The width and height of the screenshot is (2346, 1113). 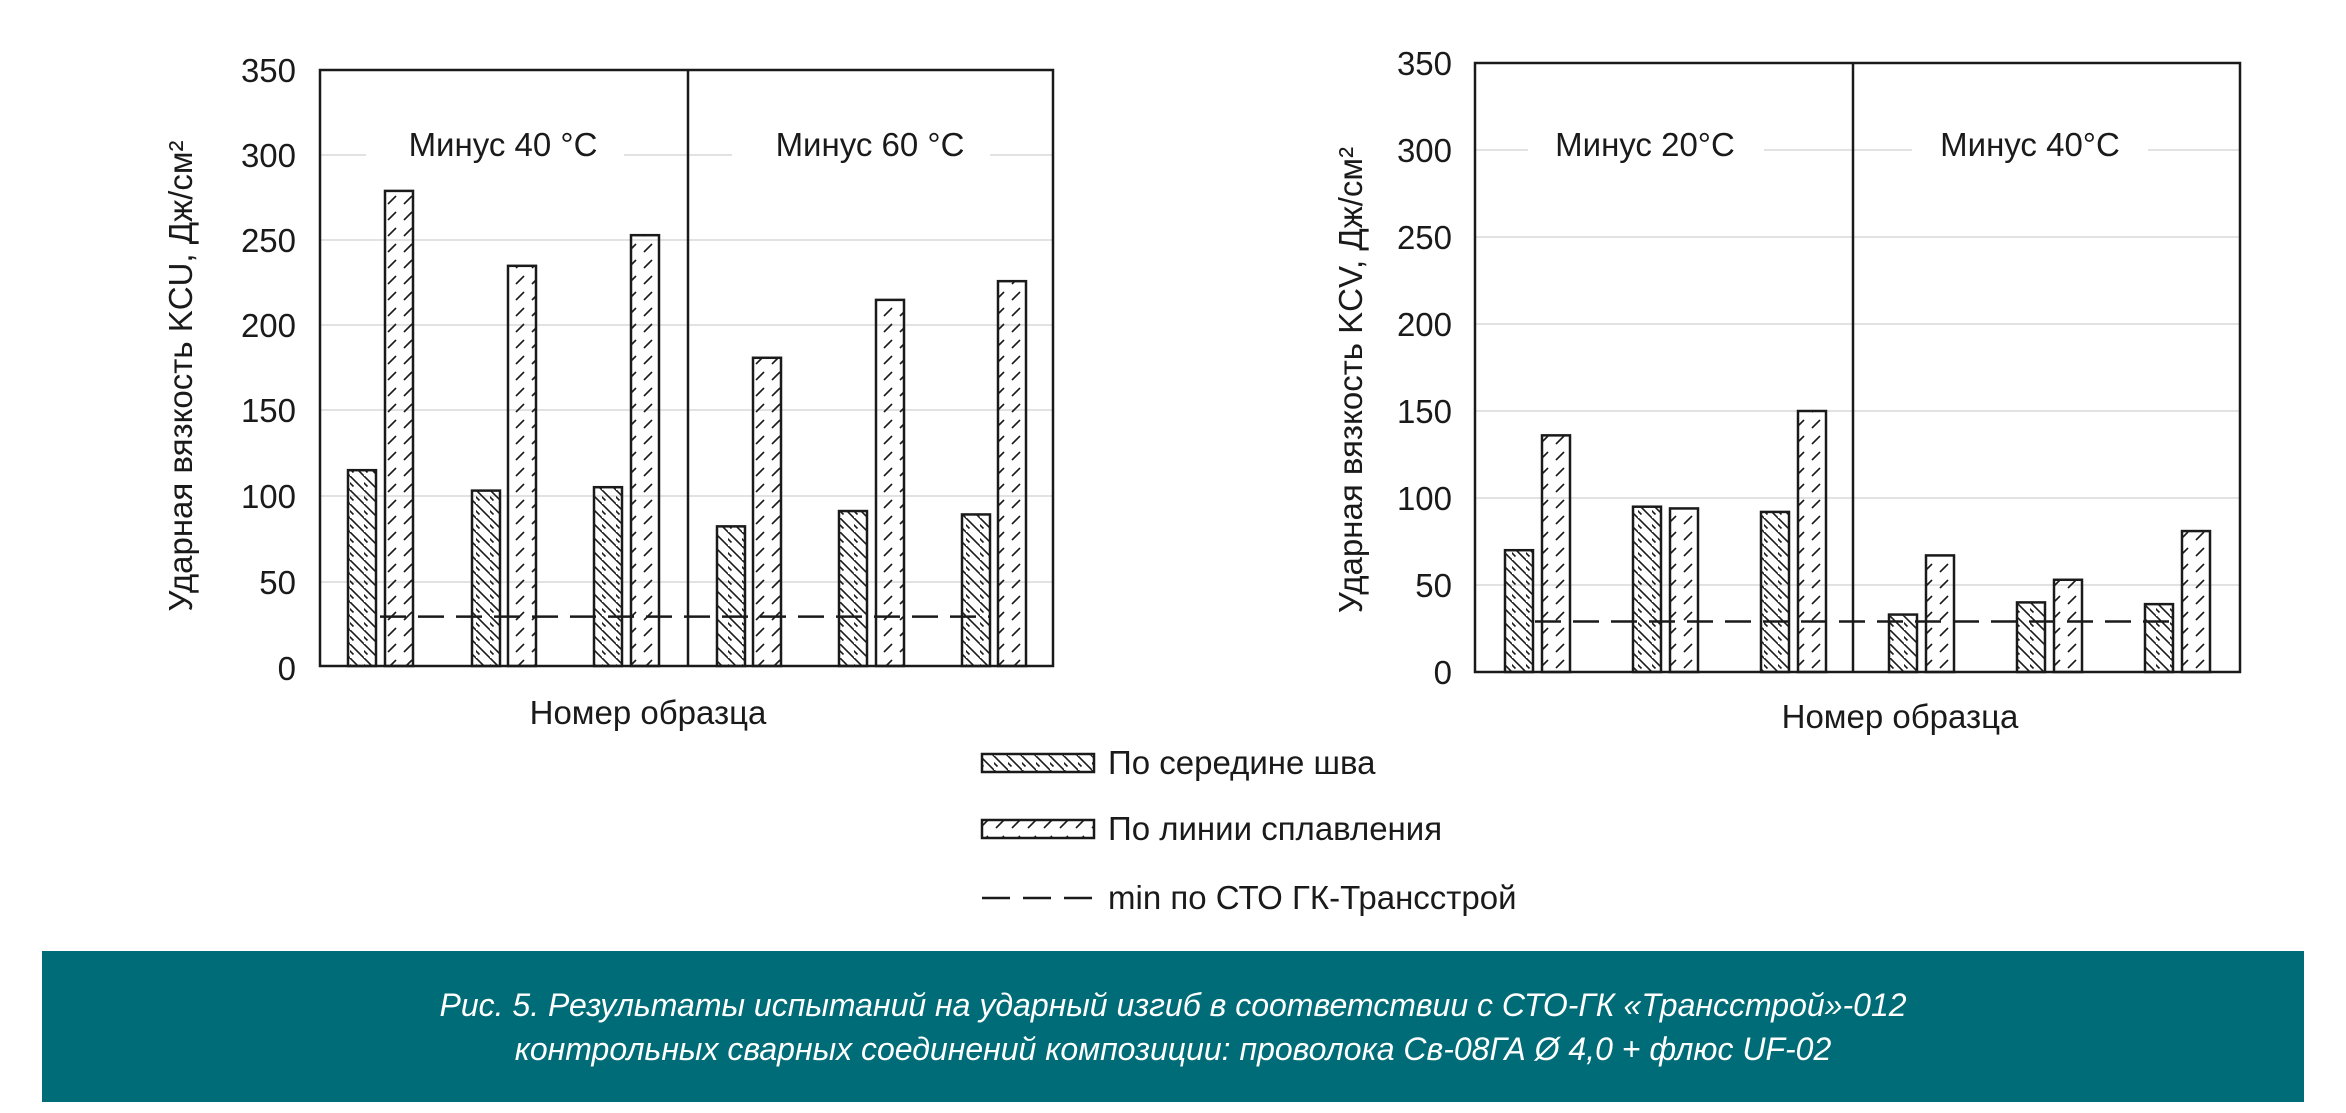 What do you see at coordinates (870, 144) in the screenshot?
I see `group-label: Минус 60 °С` at bounding box center [870, 144].